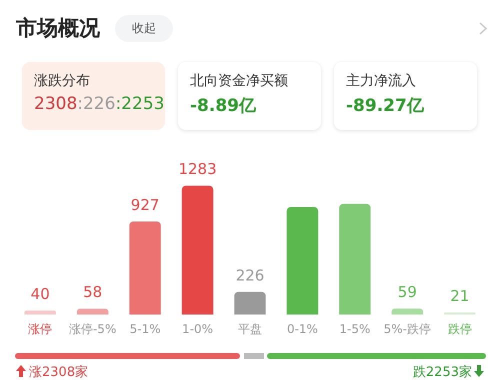 The image size is (500, 380). Describe the element at coordinates (92, 329) in the screenshot. I see `x-tick-label: 涨停-5%` at that location.